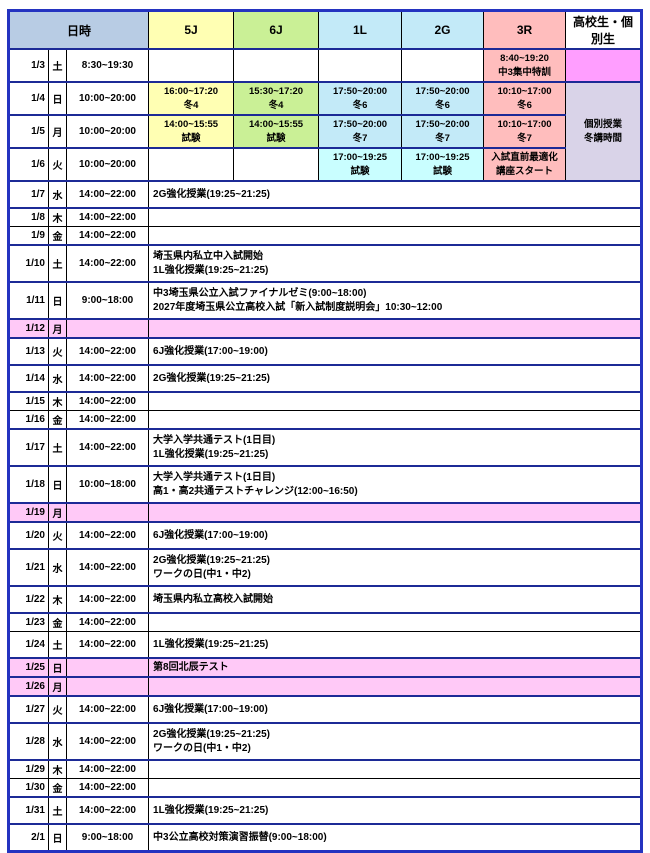 This screenshot has height=853, width=650. Describe the element at coordinates (28, 599) in the screenshot. I see `date-cell: 1/22` at that location.